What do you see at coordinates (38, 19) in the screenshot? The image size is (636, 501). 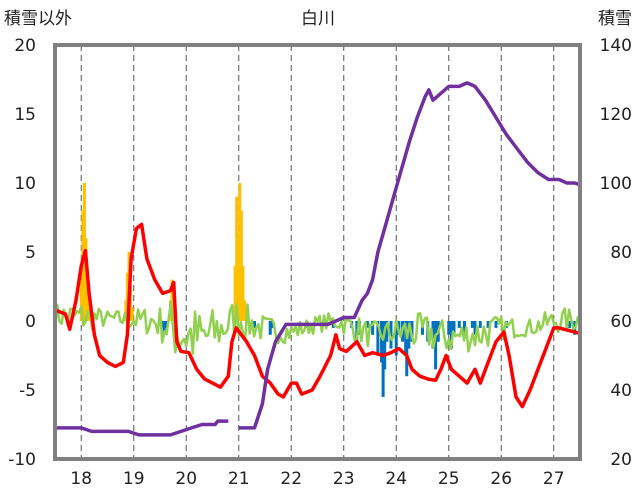 I see `left-axis-label: 積雪以外` at bounding box center [38, 19].